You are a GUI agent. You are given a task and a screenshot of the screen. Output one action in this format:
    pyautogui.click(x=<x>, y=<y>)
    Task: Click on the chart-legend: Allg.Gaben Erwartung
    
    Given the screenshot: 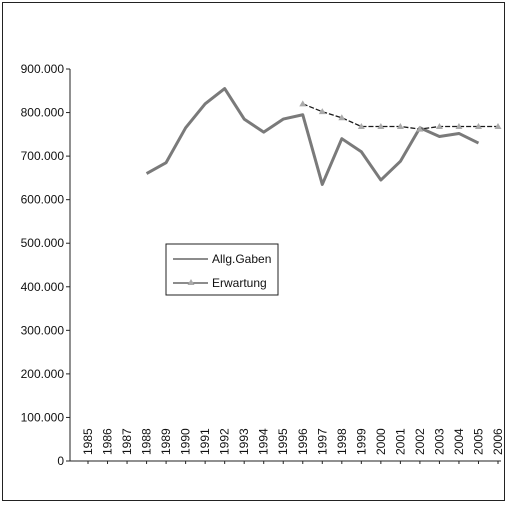 What is the action you would take?
    pyautogui.click(x=222, y=269)
    